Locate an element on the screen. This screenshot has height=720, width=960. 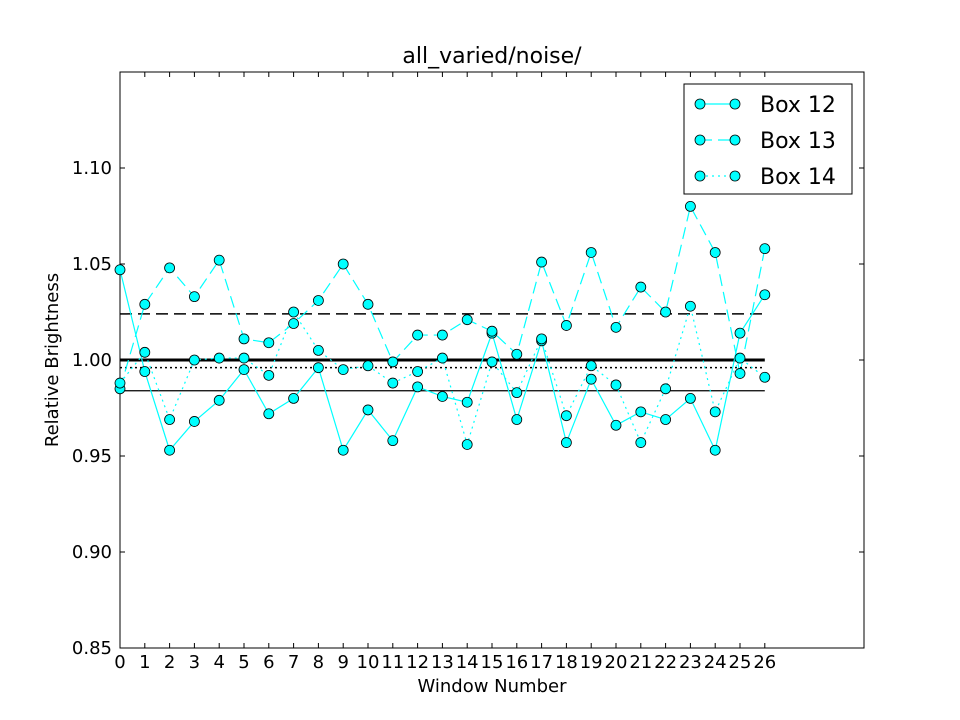
x-tick-label-4: 4 is located at coordinates (218, 662).